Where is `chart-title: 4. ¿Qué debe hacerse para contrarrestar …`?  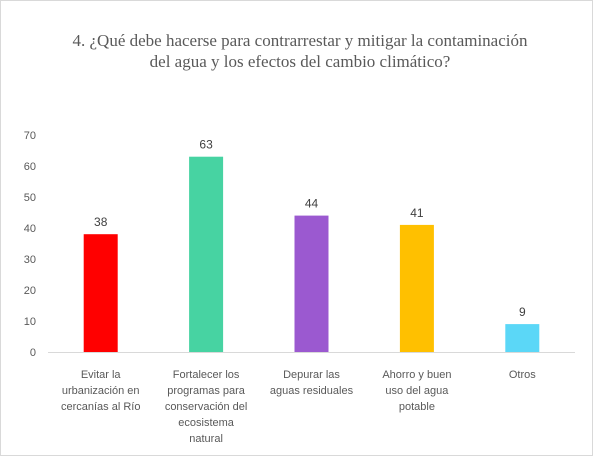 chart-title: 4. ¿Qué debe hacerse para contrarrestar … is located at coordinates (300, 51).